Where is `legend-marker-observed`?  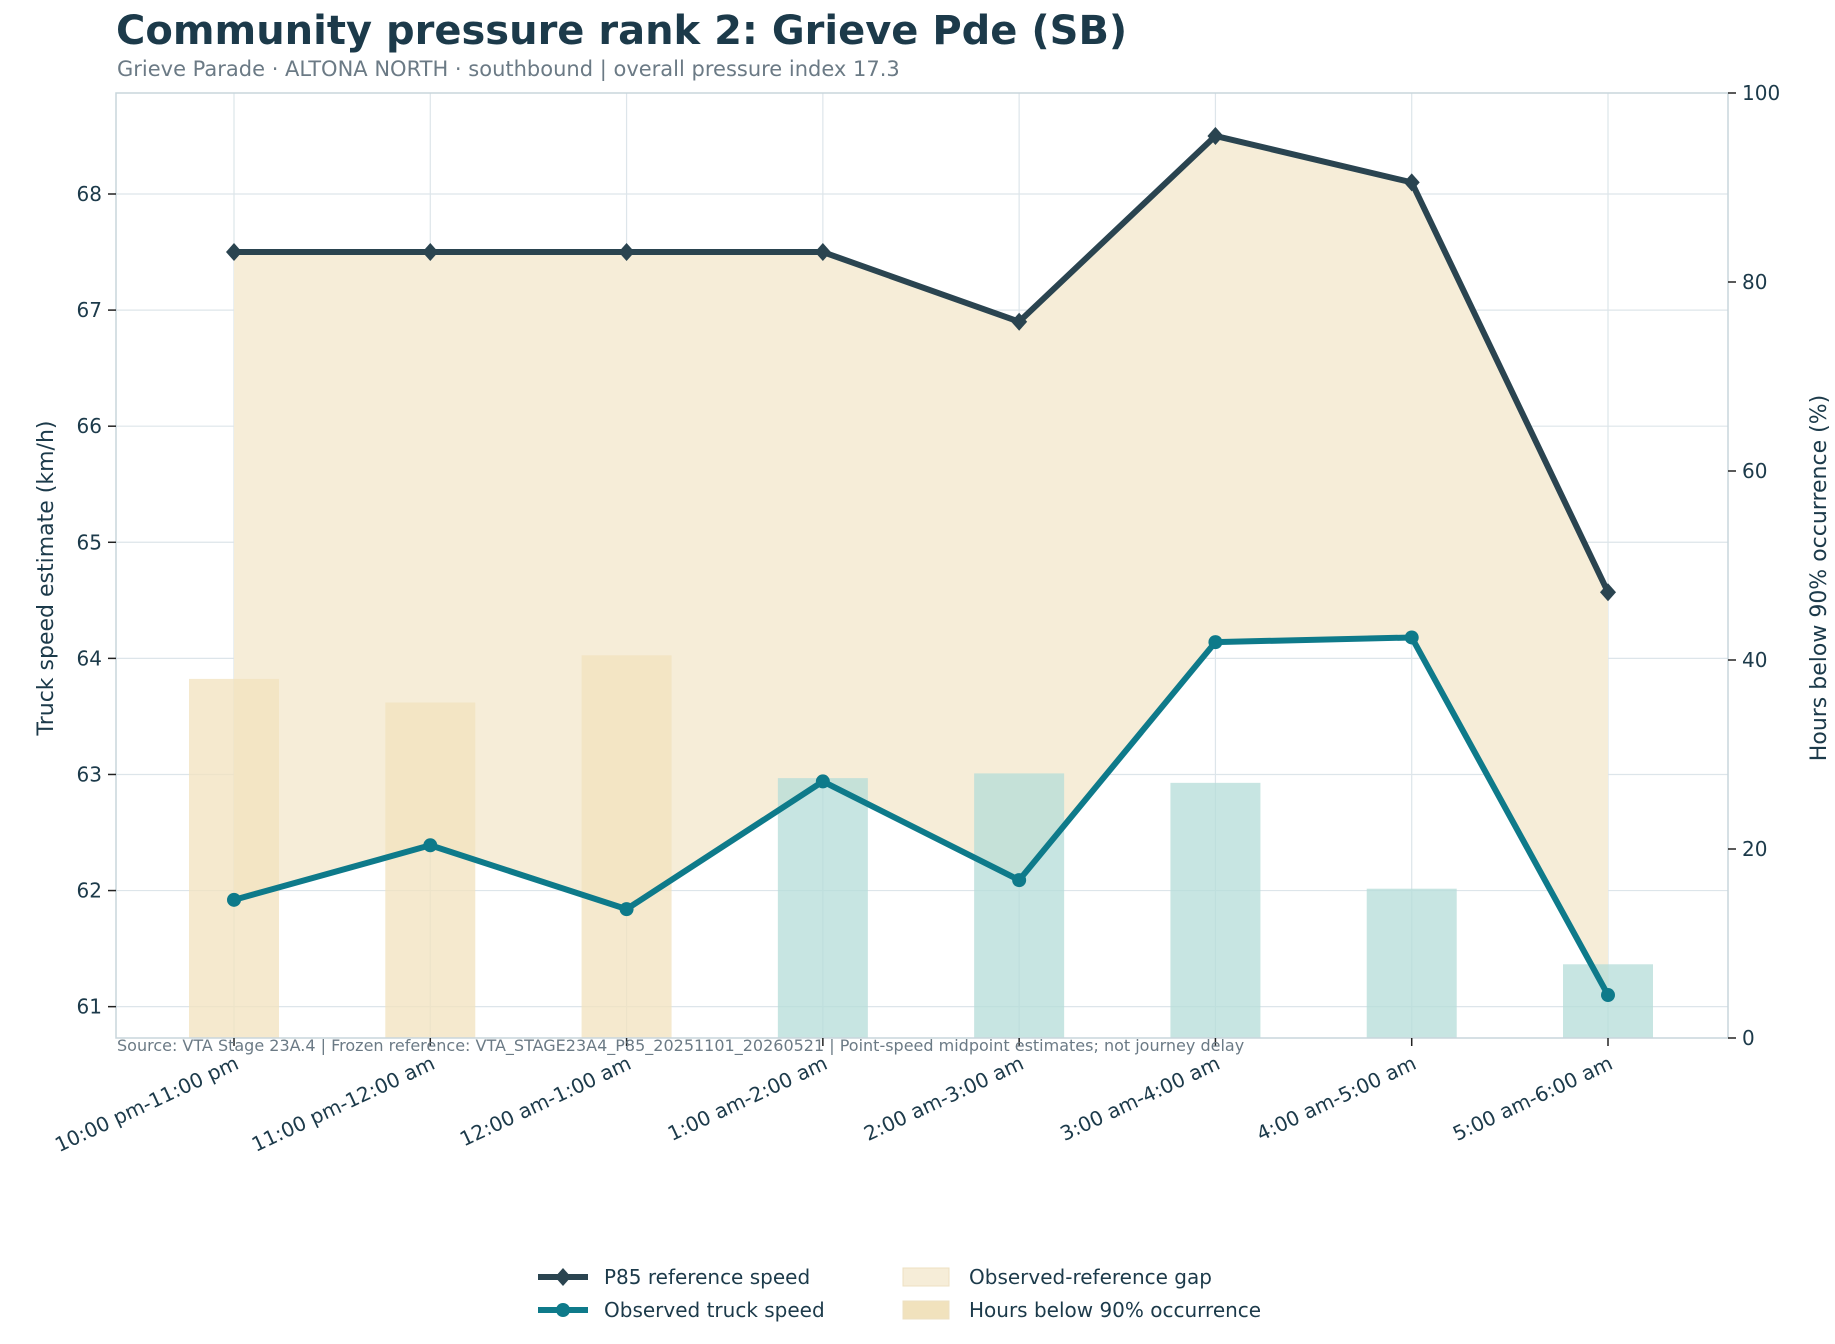 legend-marker-observed is located at coordinates (563, 1310).